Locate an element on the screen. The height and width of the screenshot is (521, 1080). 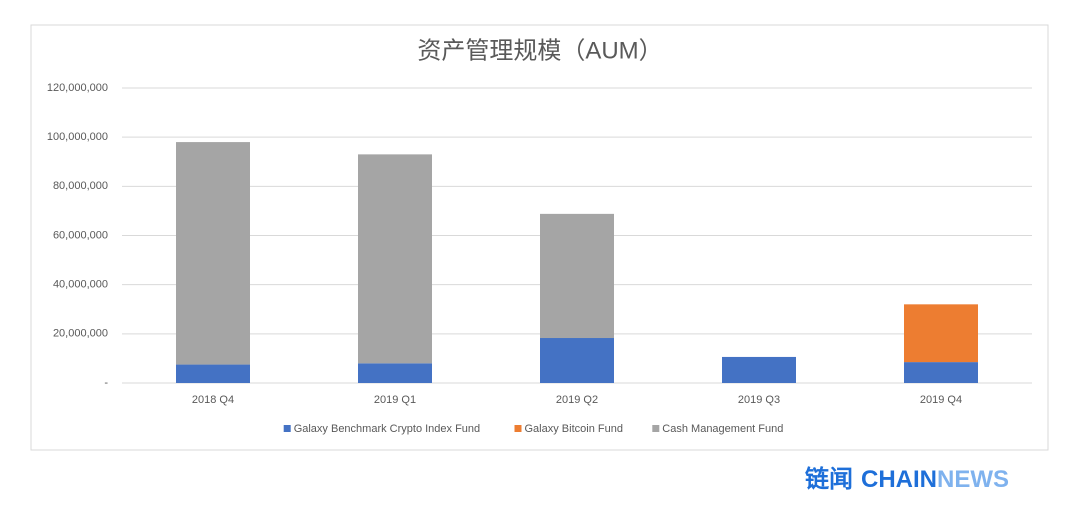
legend-label: Cash Management Fund is located at coordinates (722, 429).